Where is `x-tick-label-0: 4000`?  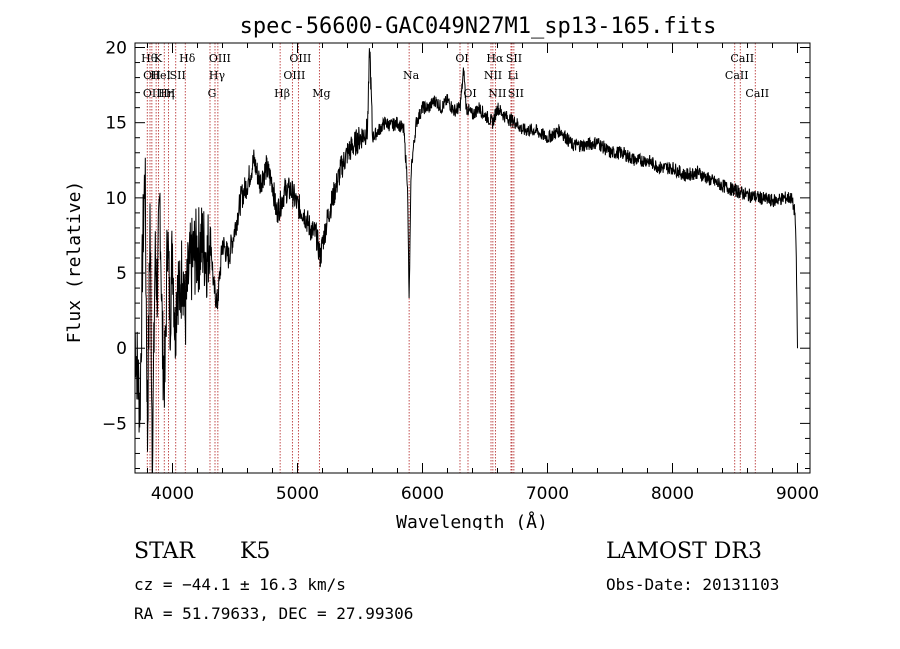 x-tick-label-0: 4000 is located at coordinates (172, 494).